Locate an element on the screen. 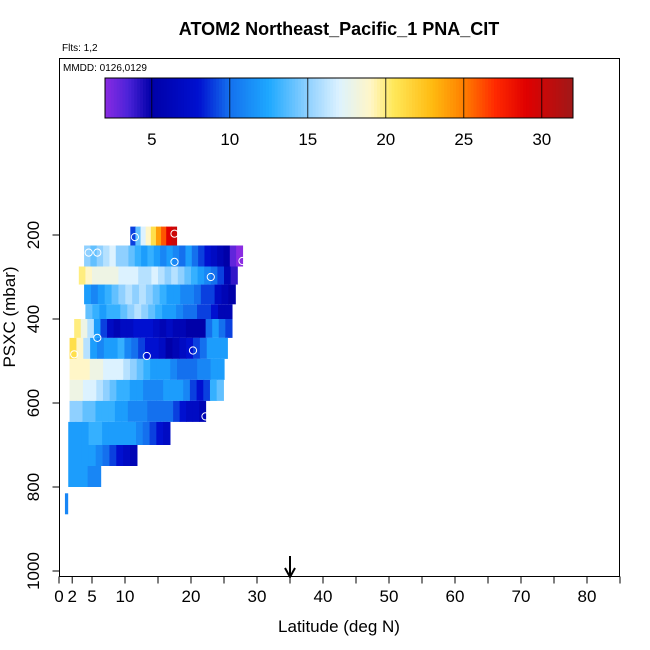 The height and width of the screenshot is (650, 650). x-tick-label: 30 is located at coordinates (257, 596).